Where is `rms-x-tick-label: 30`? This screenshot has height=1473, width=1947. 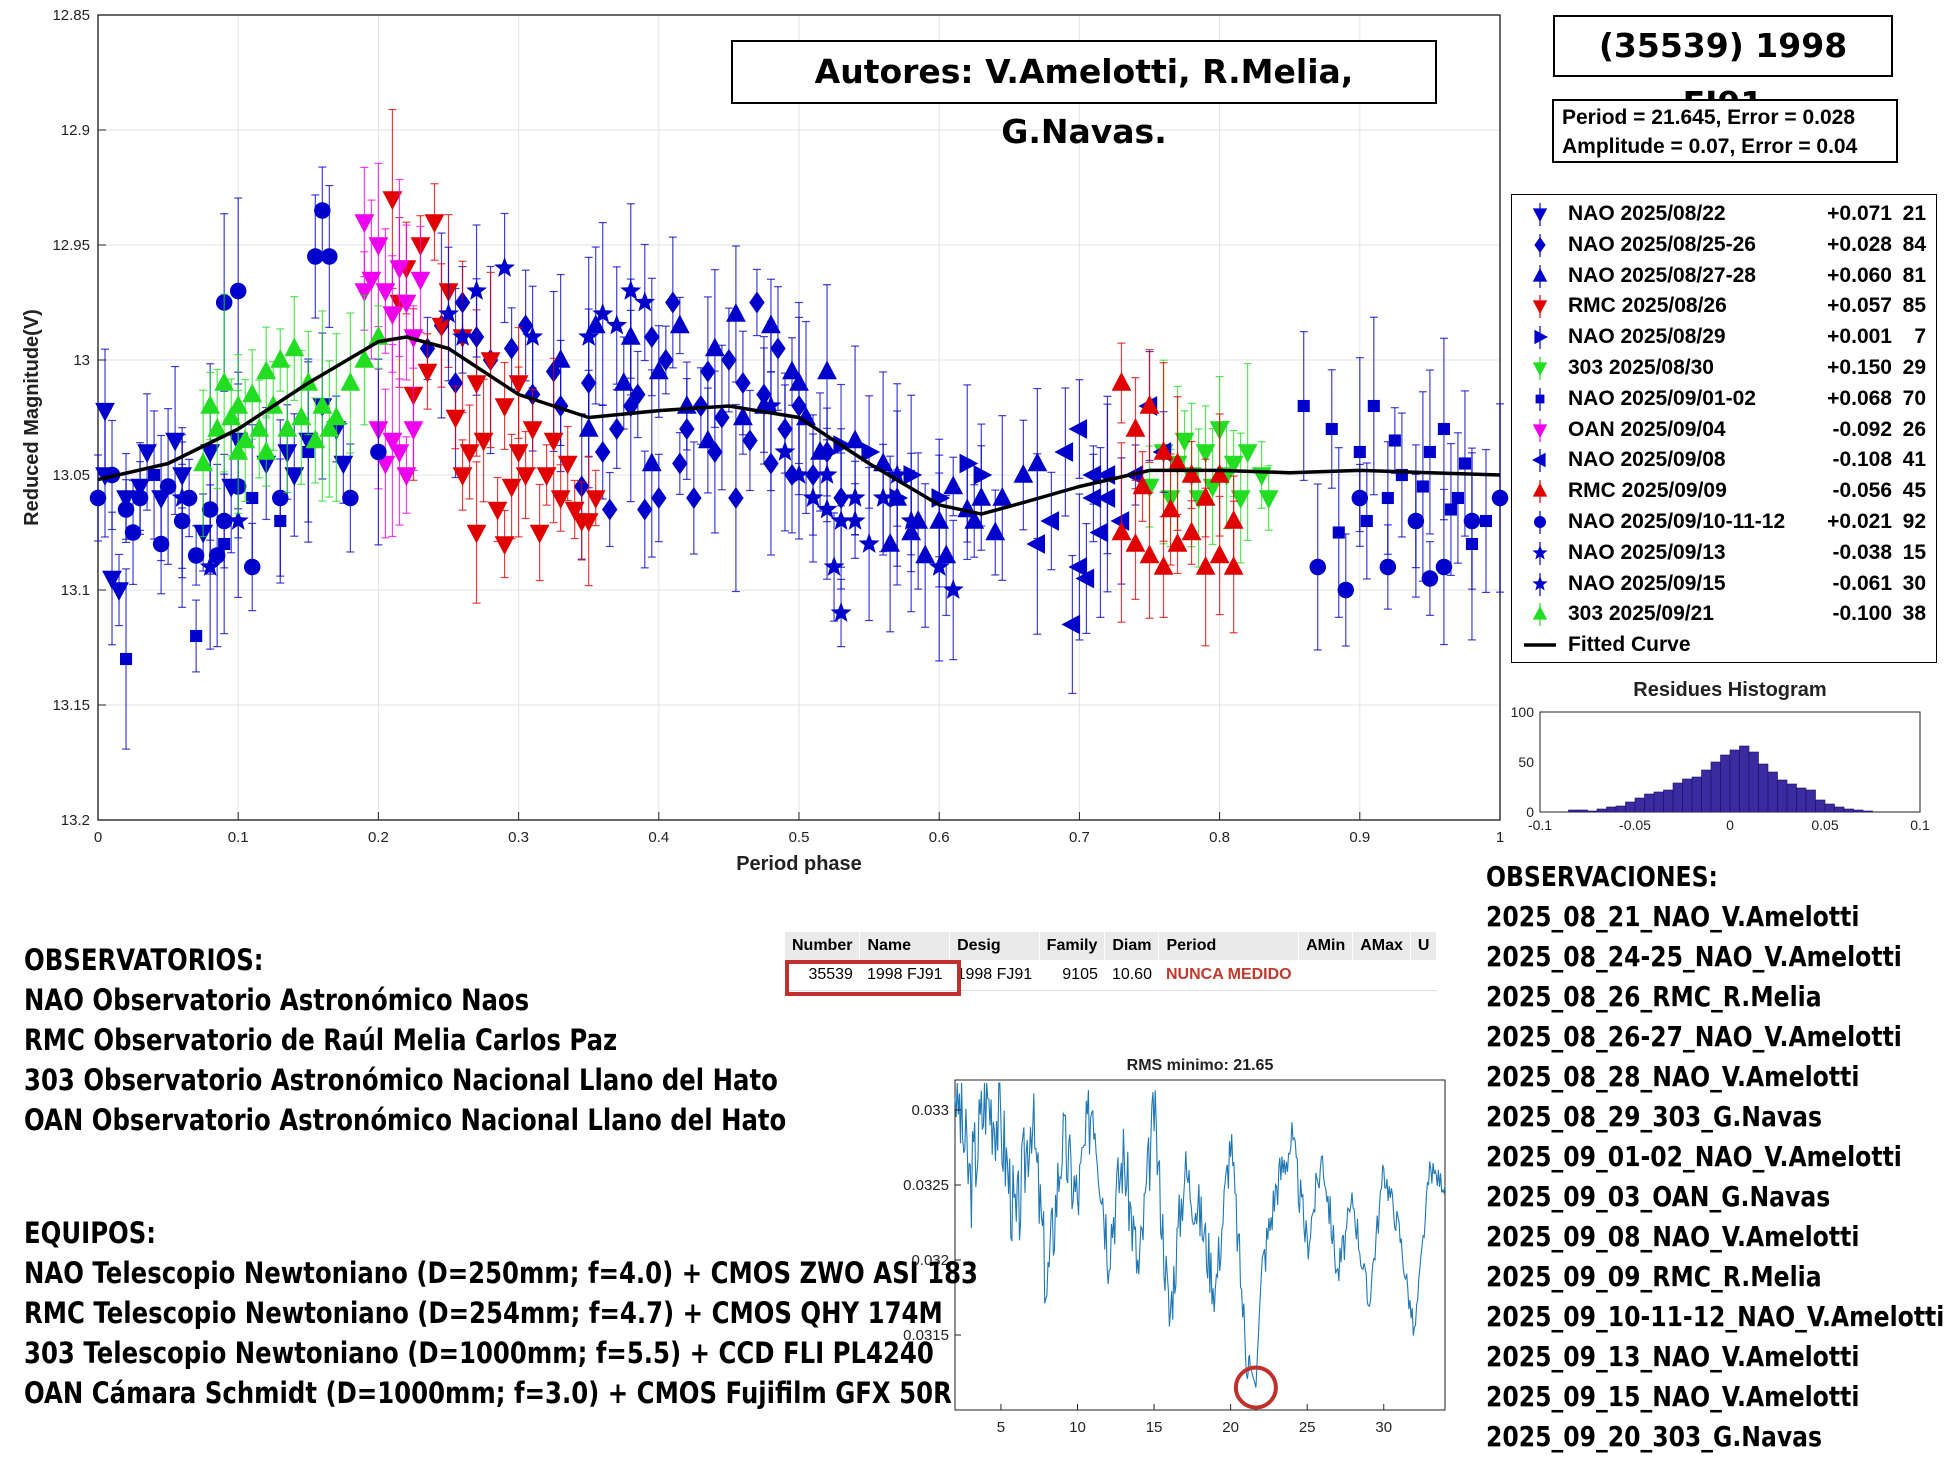 rms-x-tick-label: 30 is located at coordinates (1383, 1427).